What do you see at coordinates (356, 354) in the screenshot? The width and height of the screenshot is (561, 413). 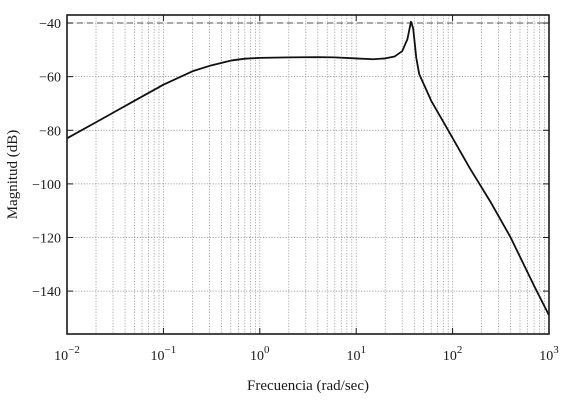 I see `x-tick-label: 10¹` at bounding box center [356, 354].